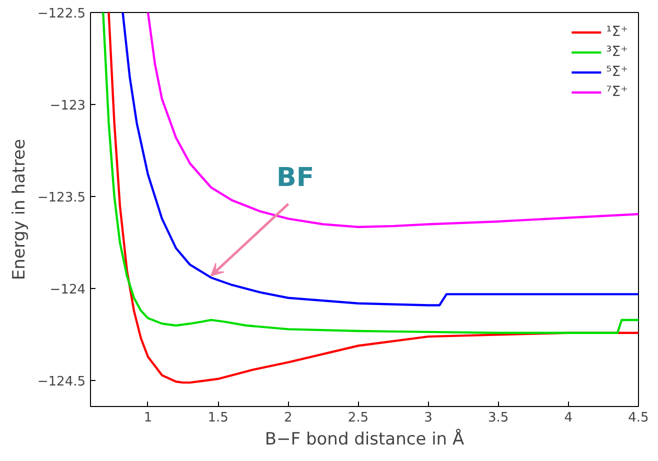 This screenshot has height=461, width=658. What do you see at coordinates (295, 177) in the screenshot?
I see `annotation: BF` at bounding box center [295, 177].